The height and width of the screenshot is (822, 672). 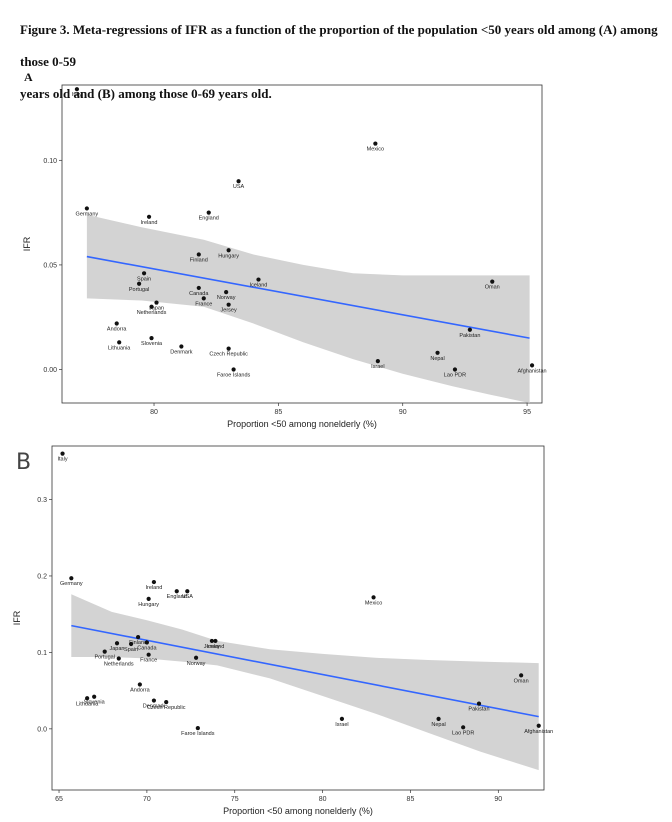 What do you see at coordinates (59, 799) in the screenshot?
I see `x-tick-label: 65` at bounding box center [59, 799].